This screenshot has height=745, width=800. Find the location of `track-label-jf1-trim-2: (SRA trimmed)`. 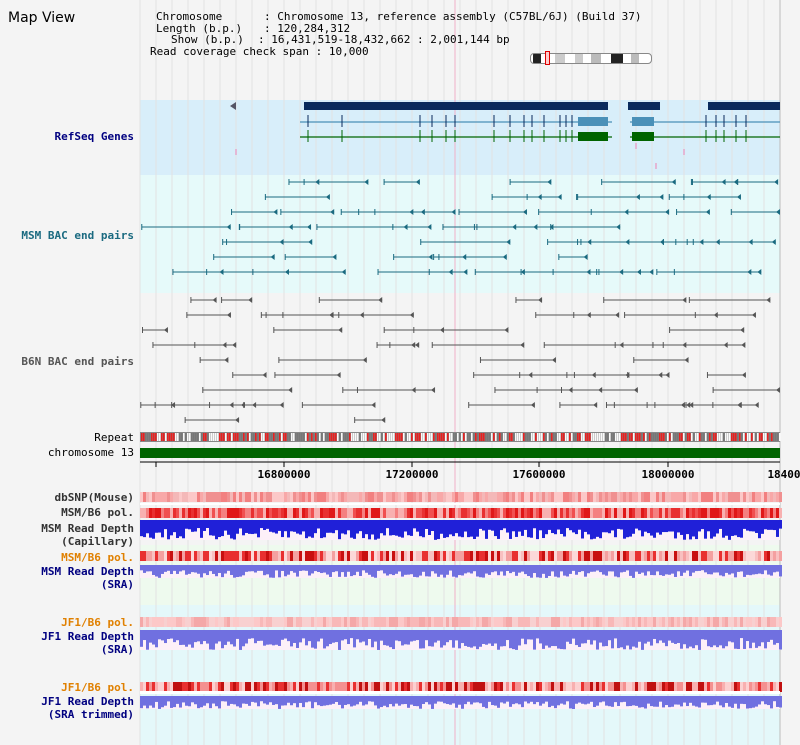

track-label-jf1-trim-2: (SRA trimmed) is located at coordinates (90, 714).